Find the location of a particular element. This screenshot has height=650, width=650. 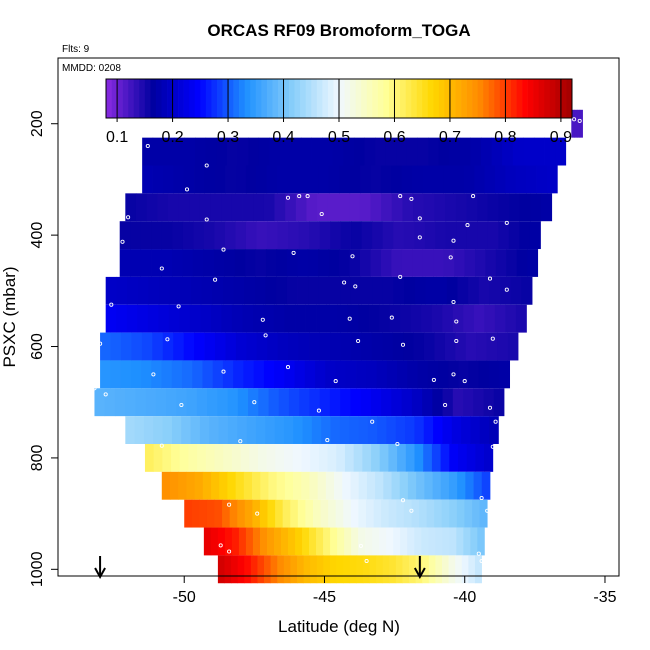

flights-label: Flts: 9 is located at coordinates (76, 49).